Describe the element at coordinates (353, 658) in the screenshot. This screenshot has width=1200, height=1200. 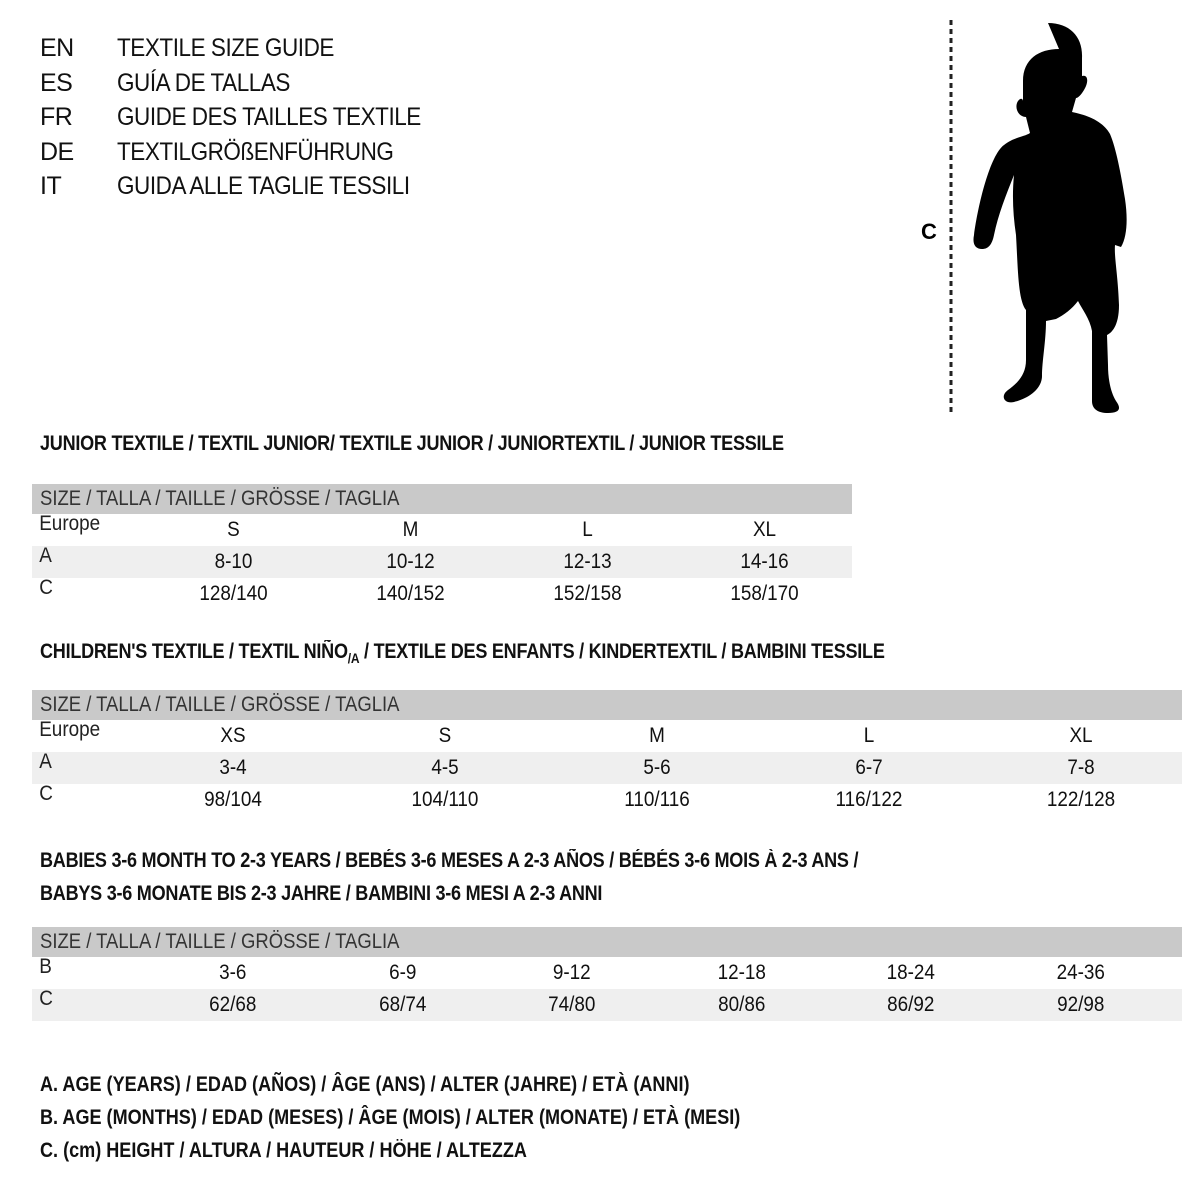
I see `title-subscript: /A` at that location.